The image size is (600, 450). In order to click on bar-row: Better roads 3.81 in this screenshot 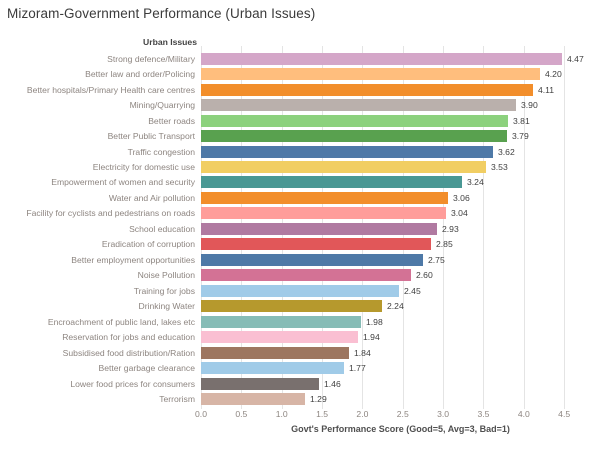, I will do `click(300, 120)`.